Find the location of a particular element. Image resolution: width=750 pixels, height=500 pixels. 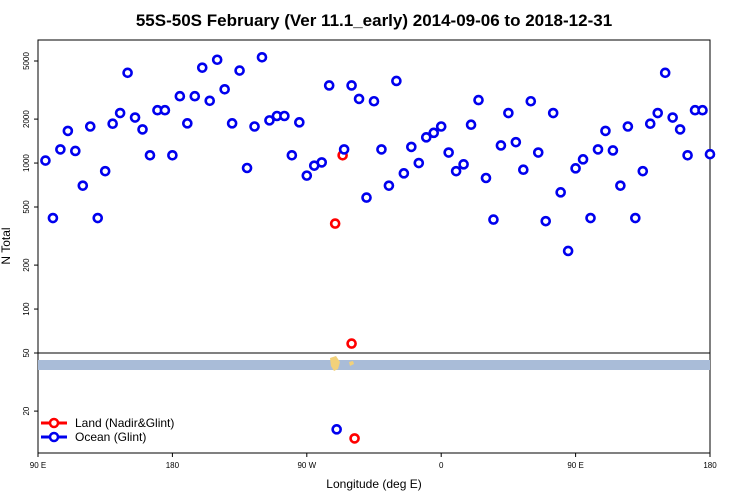

latitude-coverage-band is located at coordinates (374, 365).